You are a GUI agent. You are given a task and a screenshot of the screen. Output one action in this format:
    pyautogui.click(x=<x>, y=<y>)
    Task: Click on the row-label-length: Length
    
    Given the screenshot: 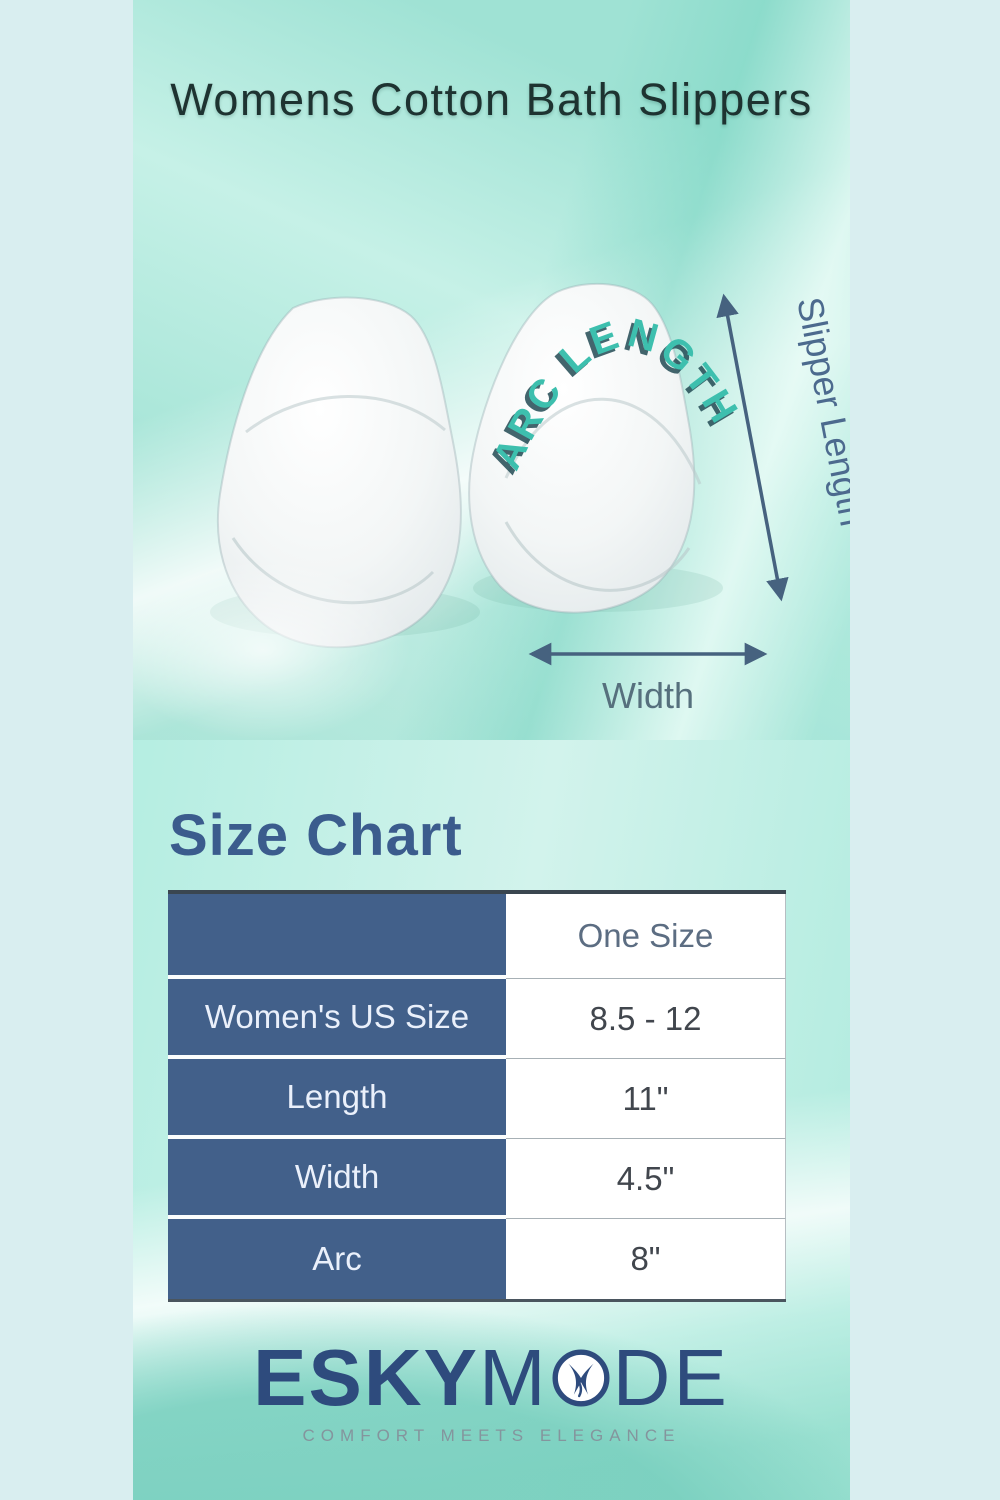 What is the action you would take?
    pyautogui.click(x=337, y=1099)
    